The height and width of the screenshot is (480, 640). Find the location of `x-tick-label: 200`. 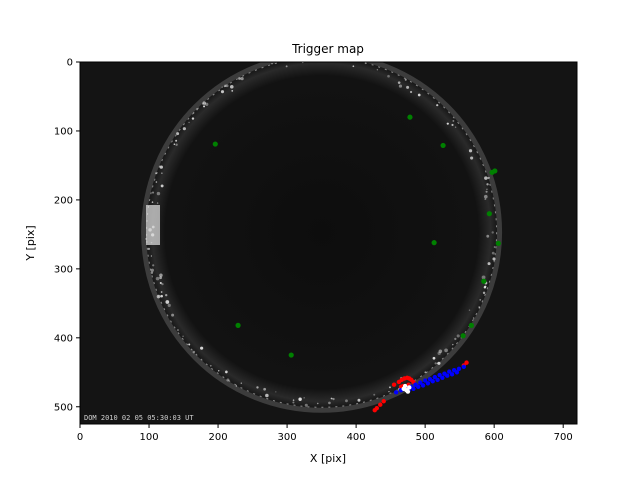

x-tick-label: 200 is located at coordinates (218, 437).